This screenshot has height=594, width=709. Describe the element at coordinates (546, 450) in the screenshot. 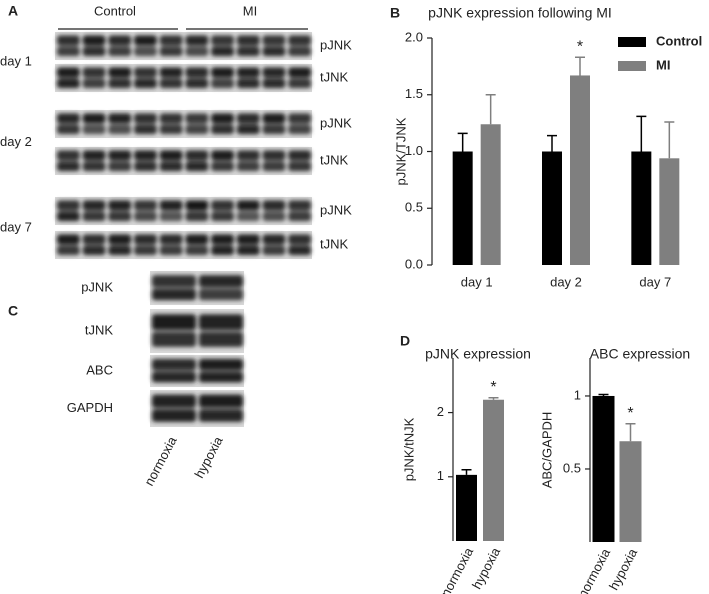

I see `y-axis-label: ABC/GAPDH` at that location.